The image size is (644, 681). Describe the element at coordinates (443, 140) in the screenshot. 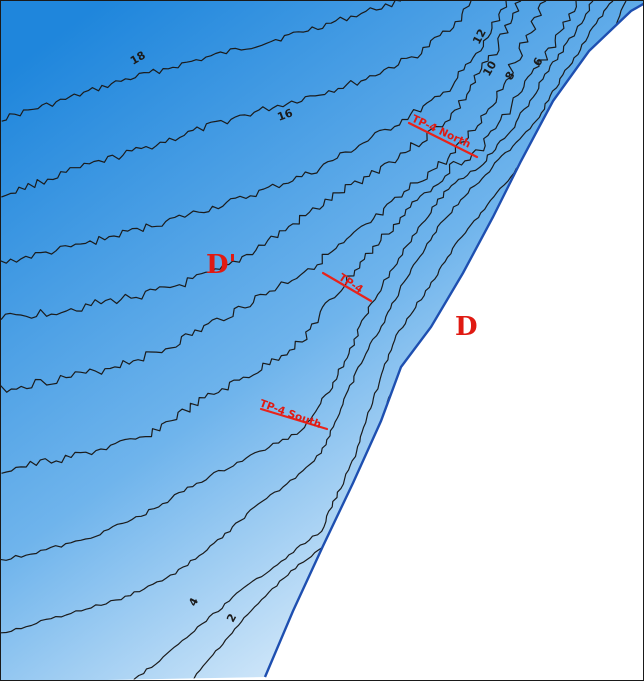

I see `transect-line-north` at that location.